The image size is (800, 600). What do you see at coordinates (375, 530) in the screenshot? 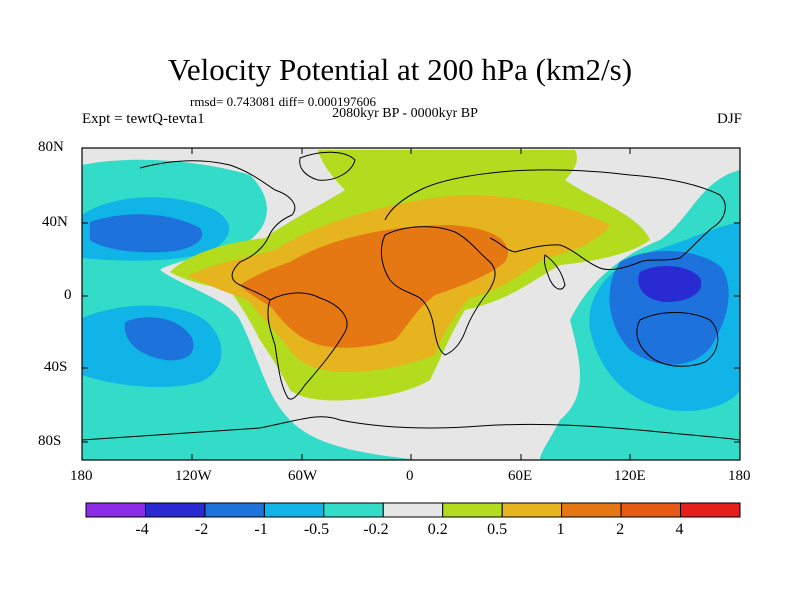
I see `colorbar-label: -0.2` at bounding box center [375, 530].